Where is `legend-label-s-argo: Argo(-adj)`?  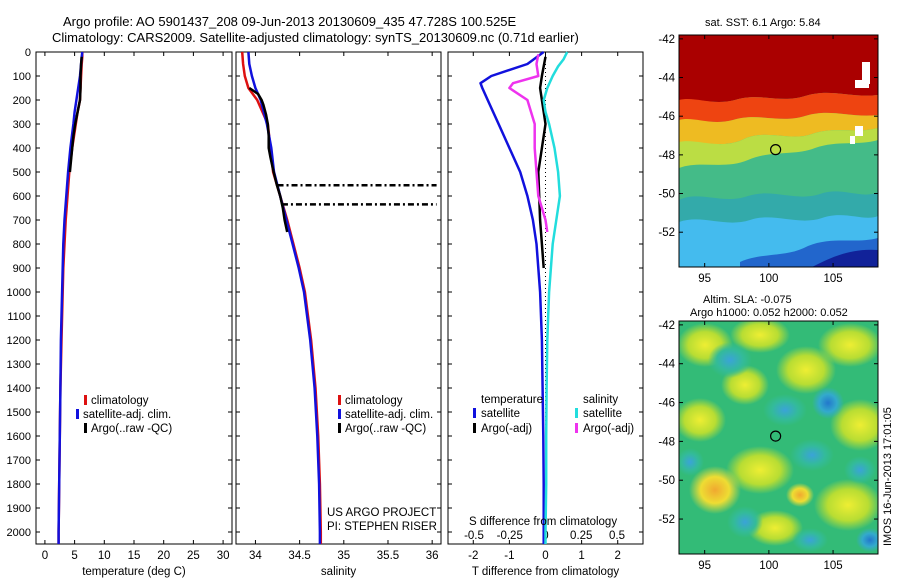 legend-label-s-argo: Argo(-adj) is located at coordinates (608, 429).